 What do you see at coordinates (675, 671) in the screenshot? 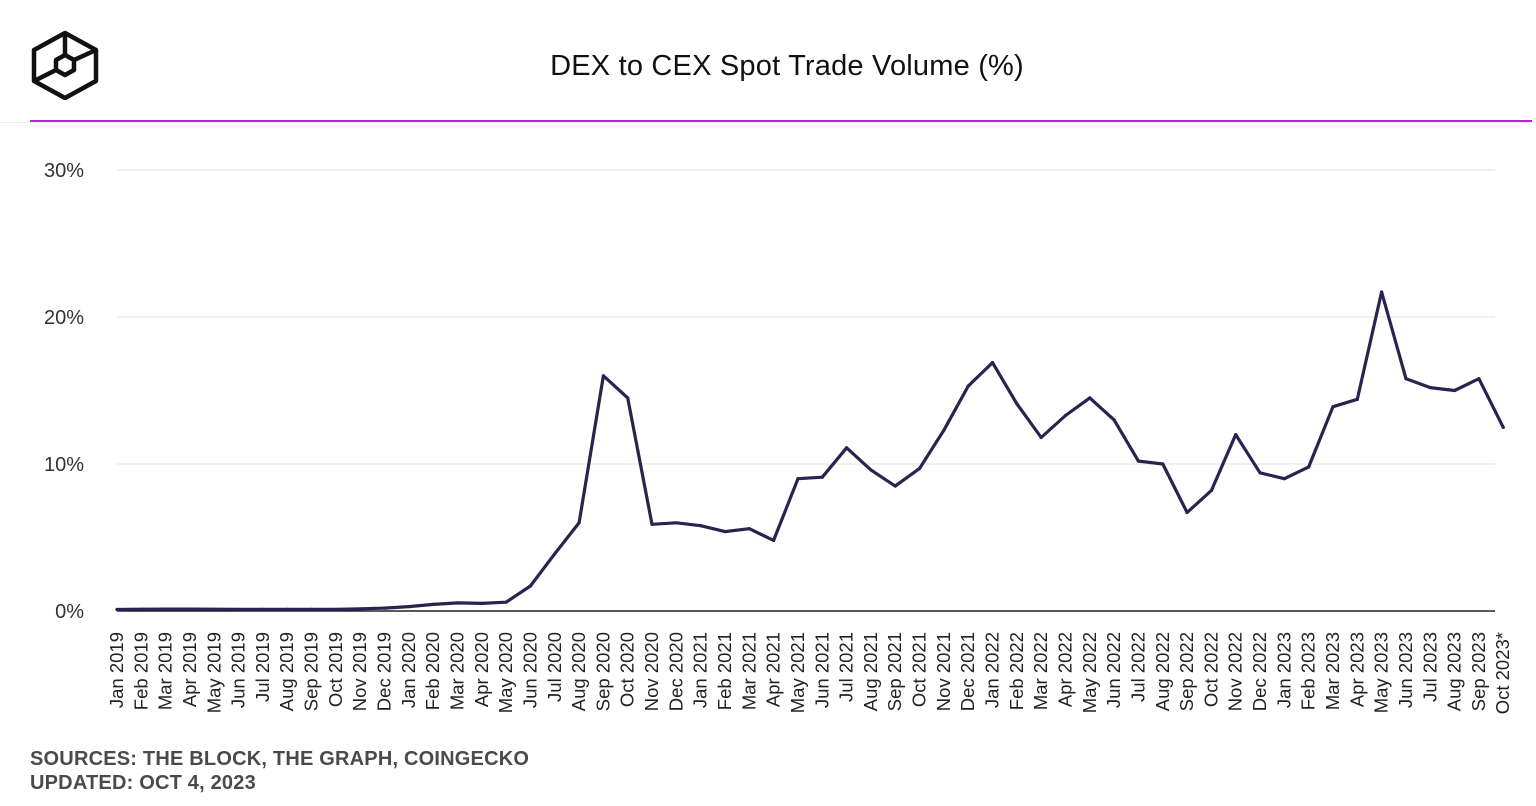
I see `x-tick-label: Dec 2020` at bounding box center [675, 671].